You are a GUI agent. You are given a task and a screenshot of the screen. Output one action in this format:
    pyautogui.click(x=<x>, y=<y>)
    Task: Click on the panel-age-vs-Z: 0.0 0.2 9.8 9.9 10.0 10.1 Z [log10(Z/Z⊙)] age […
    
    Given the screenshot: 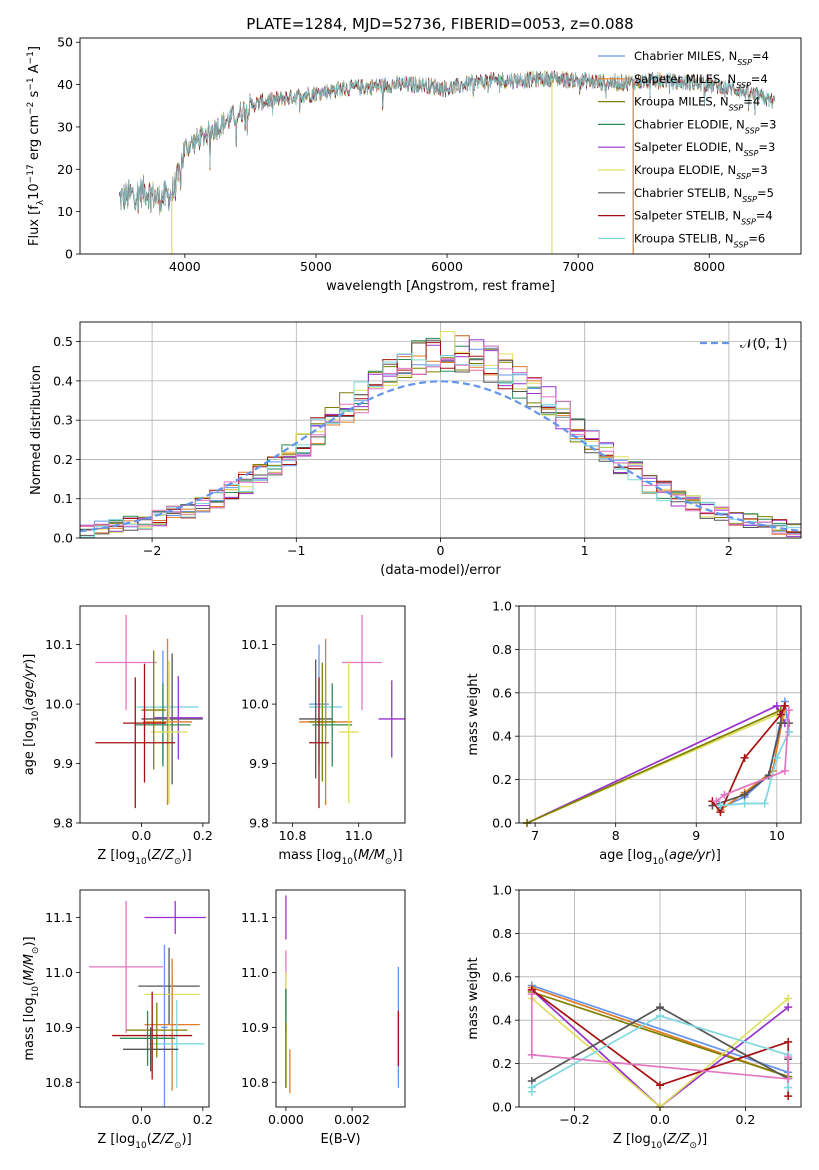 What is the action you would take?
    pyautogui.click(x=117, y=736)
    